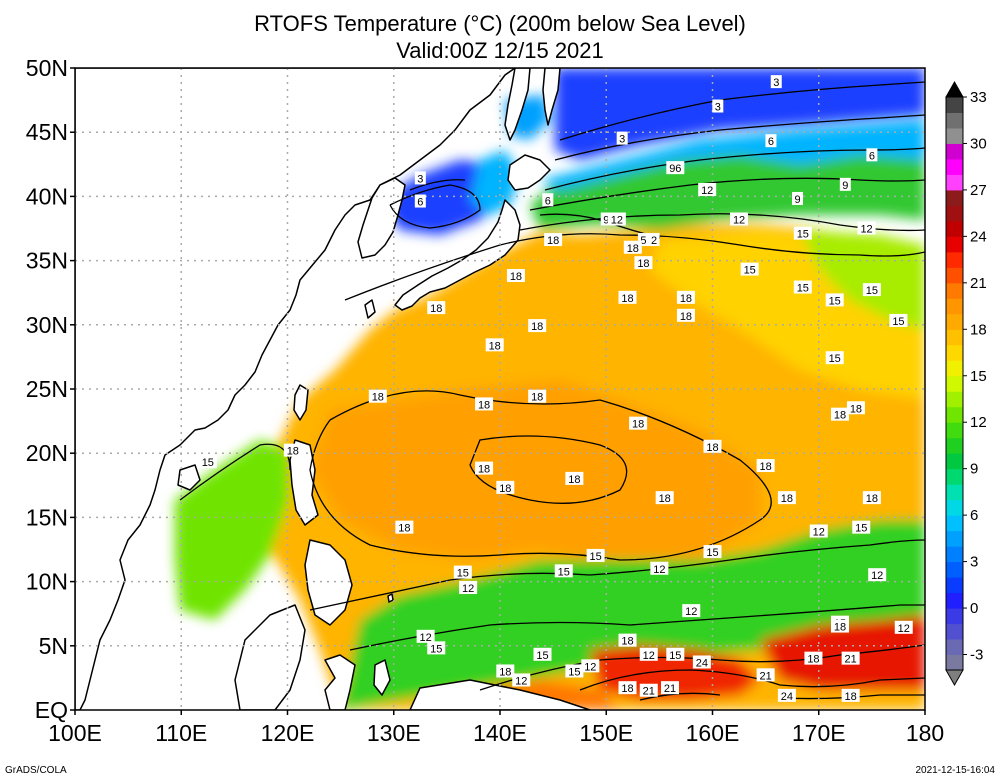 Image resolution: width=1000 pixels, height=779 pixels. I want to click on land-hainan, so click(189, 477).